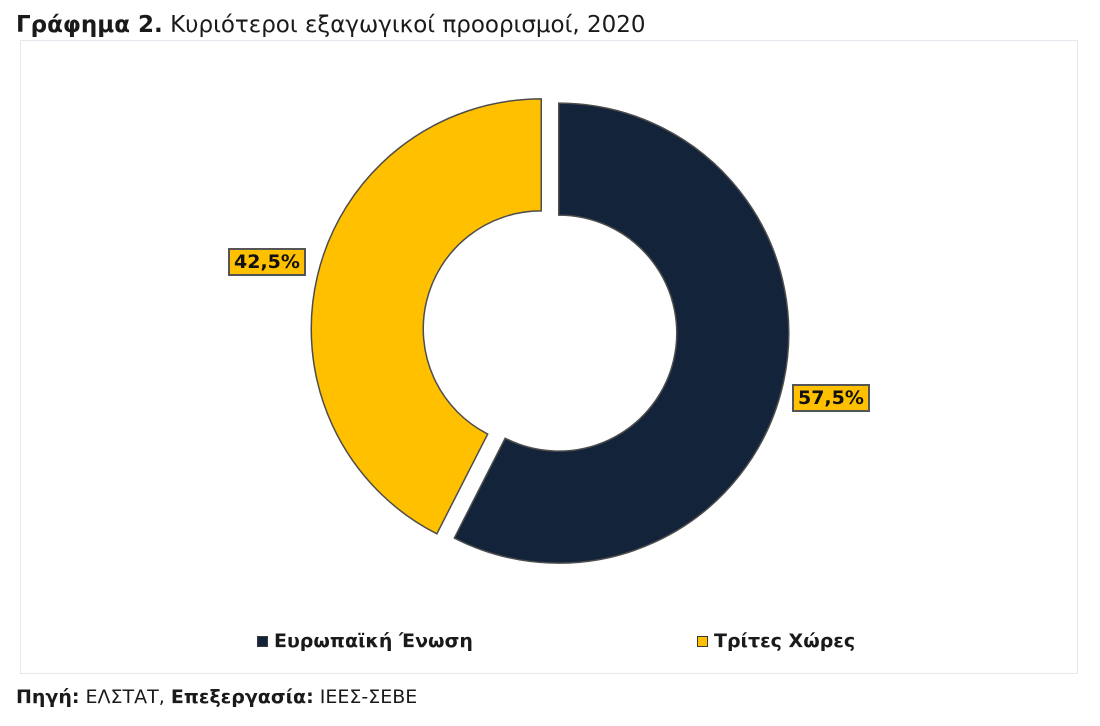 This screenshot has width=1100, height=726. Describe the element at coordinates (368, 697) in the screenshot. I see `processing-value: ΙΕΕΣ-ΣΕΒΕ` at that location.